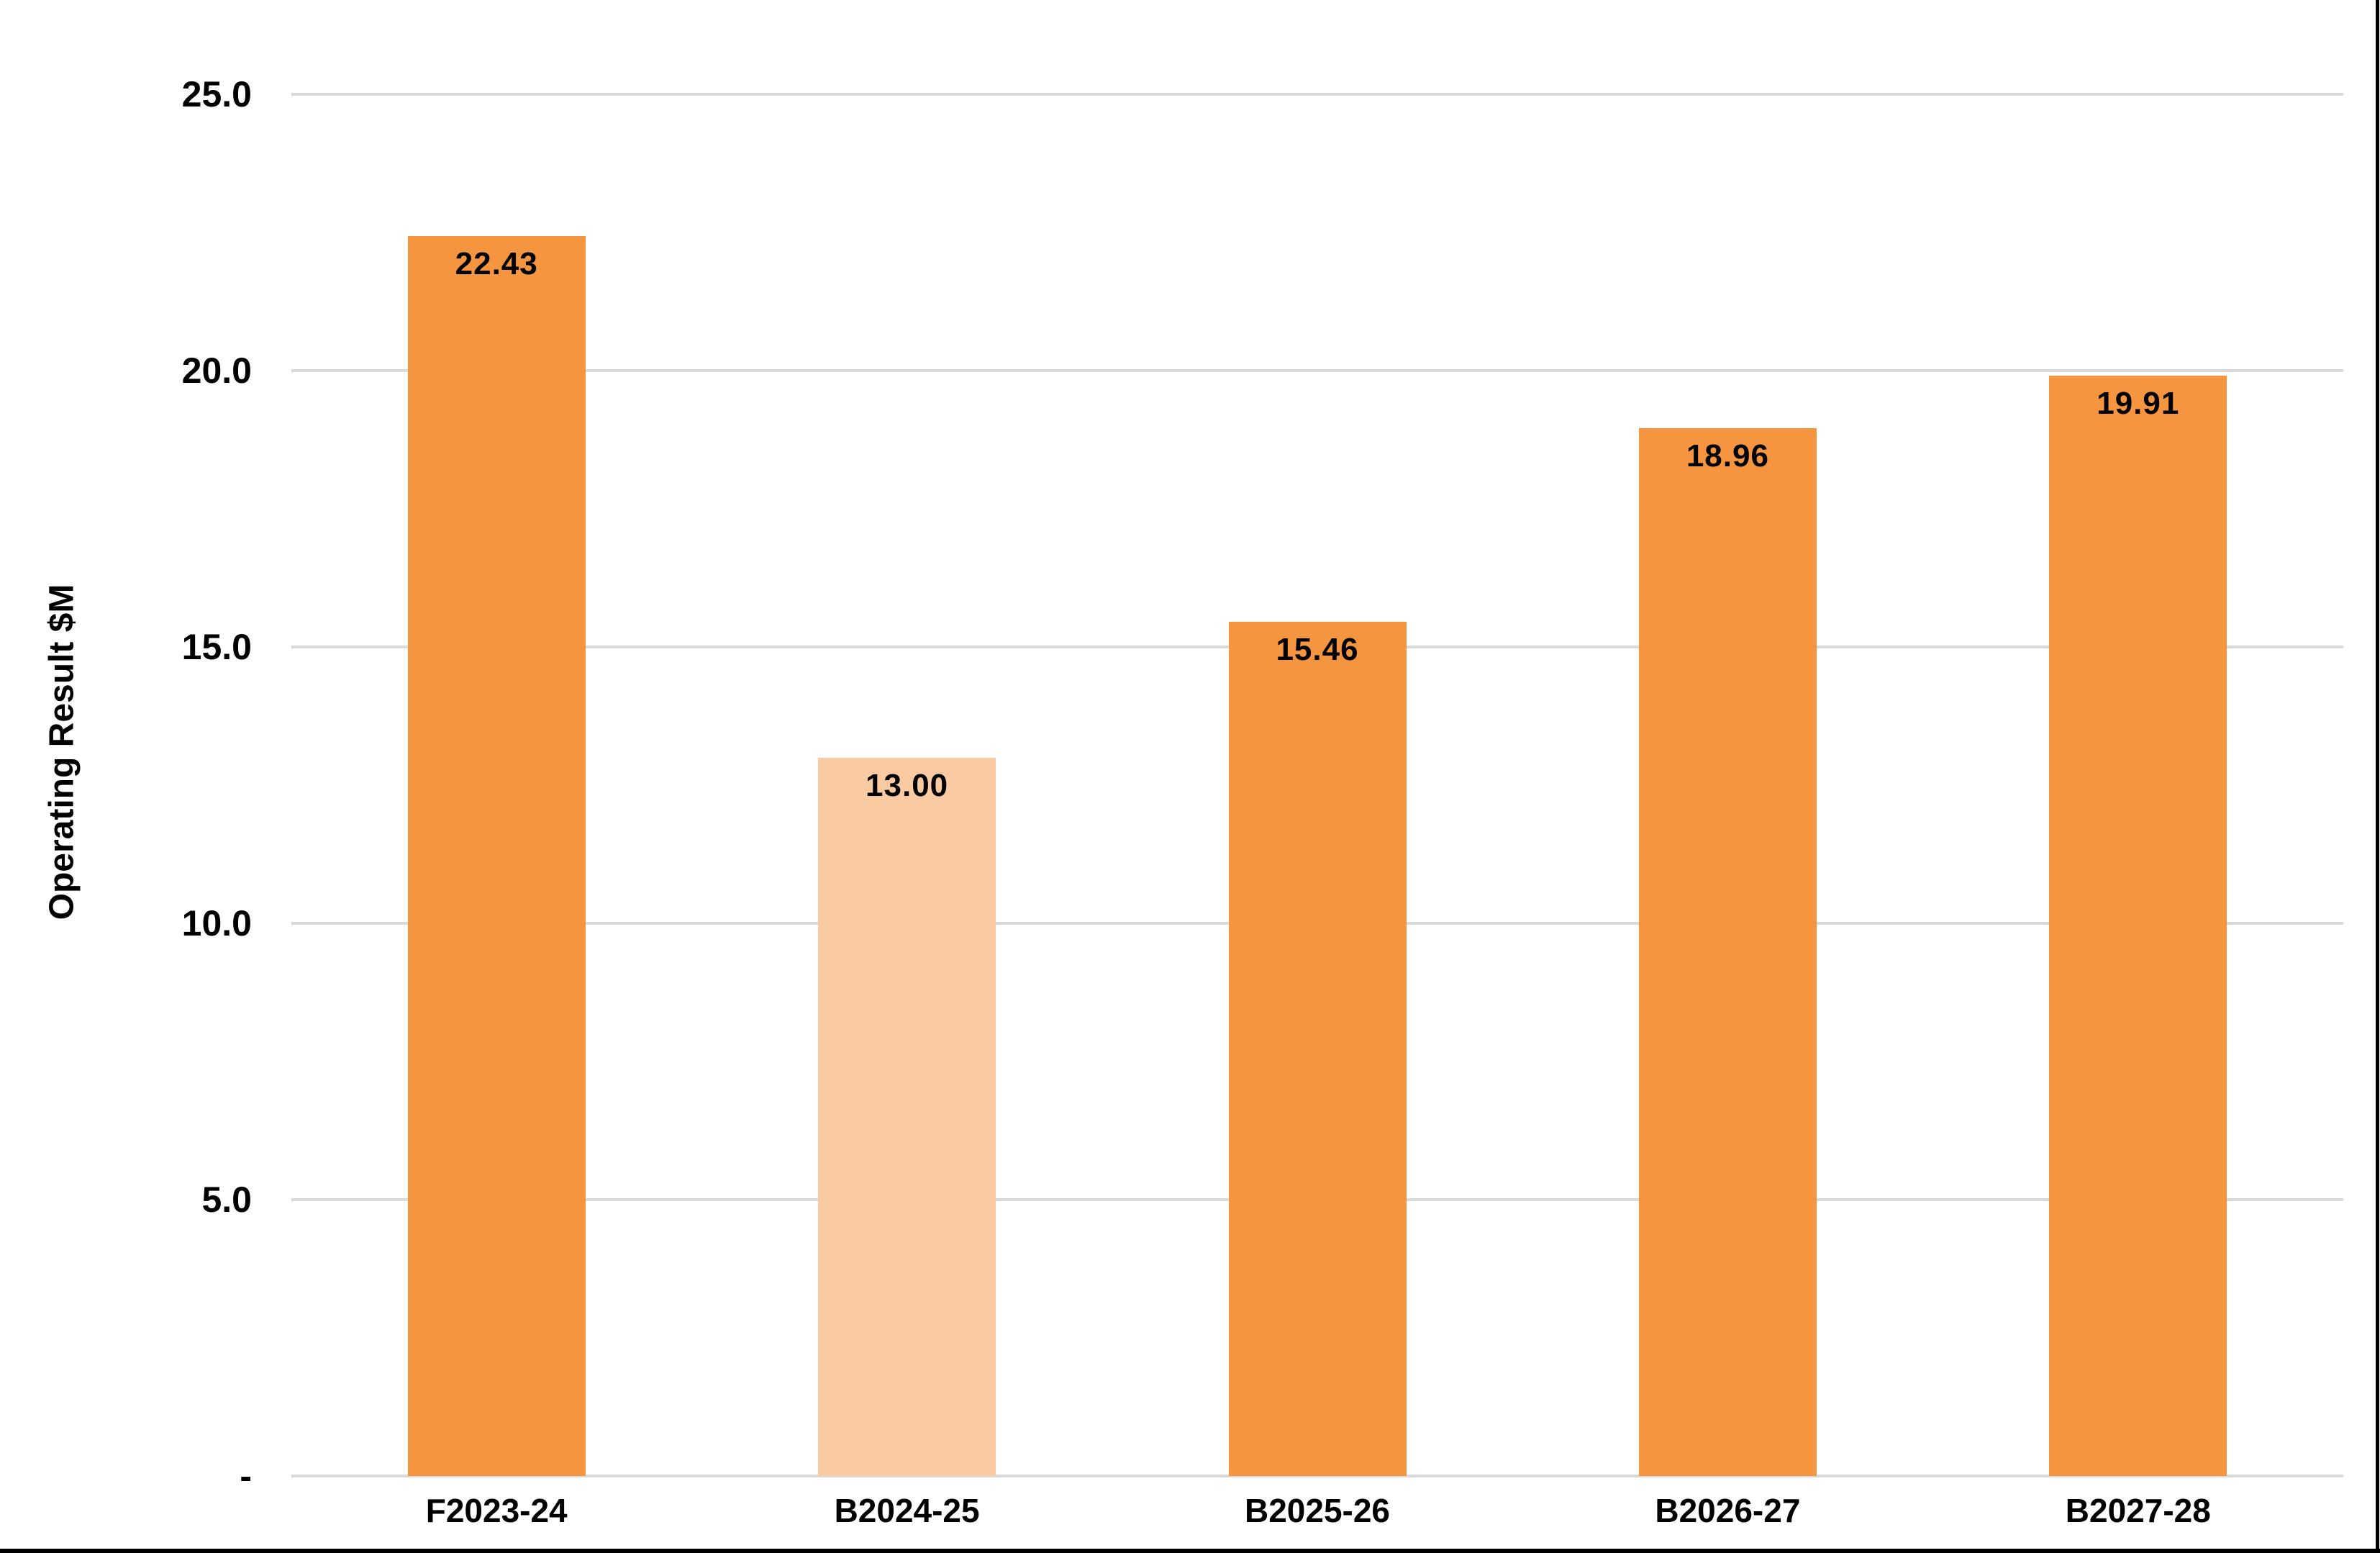 Image resolution: width=2380 pixels, height=1553 pixels. I want to click on bar-value-label: 15.46, so click(1317, 649).